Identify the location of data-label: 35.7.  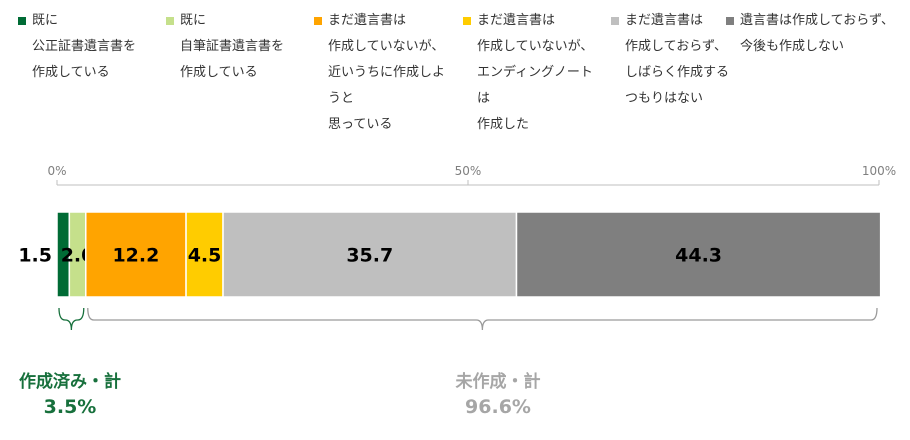
(369, 256).